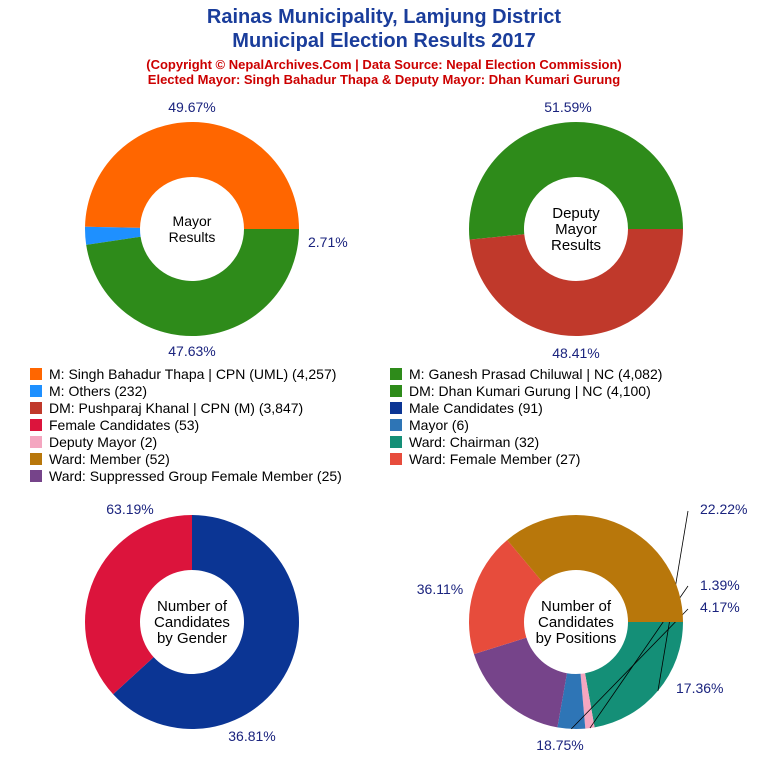  I want to click on chart-title: Rainas Municipality, Lamjung District, so click(384, 17).